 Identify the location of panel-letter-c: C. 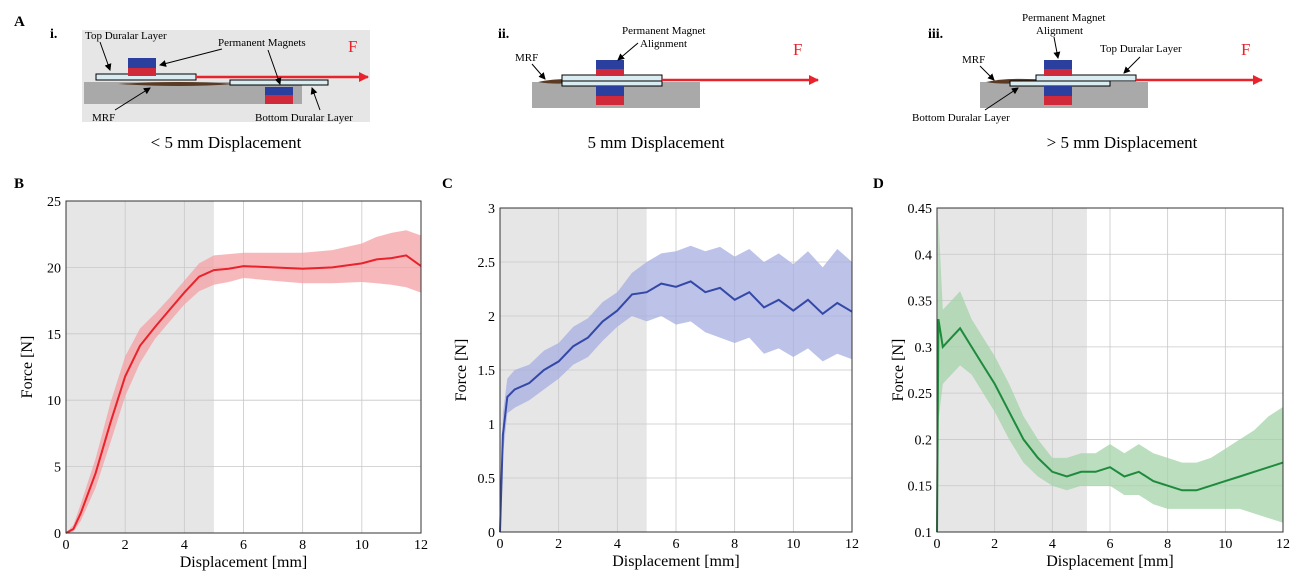
(447, 184).